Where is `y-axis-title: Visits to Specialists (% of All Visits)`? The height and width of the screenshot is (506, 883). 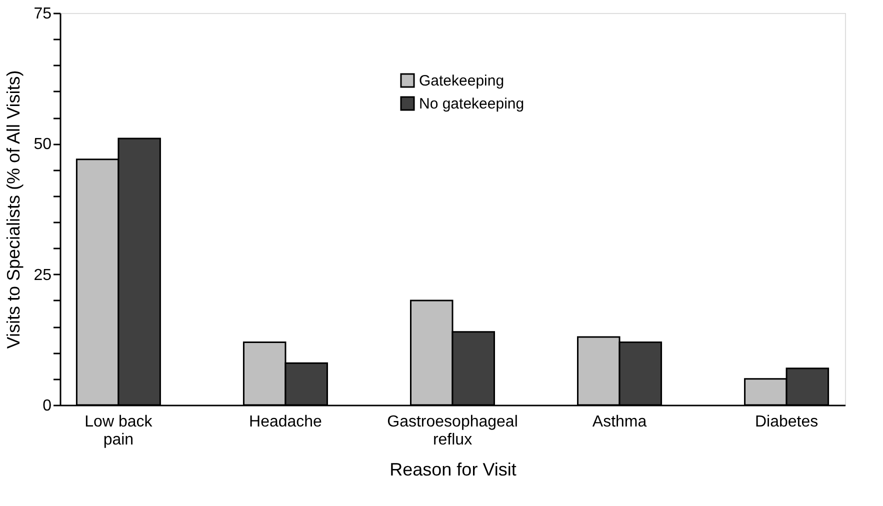
y-axis-title: Visits to Specialists (% of All Visits) is located at coordinates (14, 209).